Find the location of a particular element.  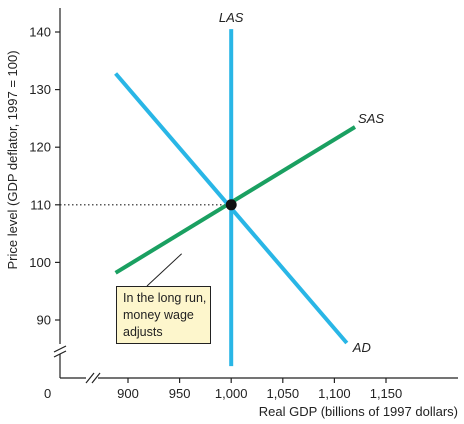

x-tick-label: 1,050 is located at coordinates (283, 393).